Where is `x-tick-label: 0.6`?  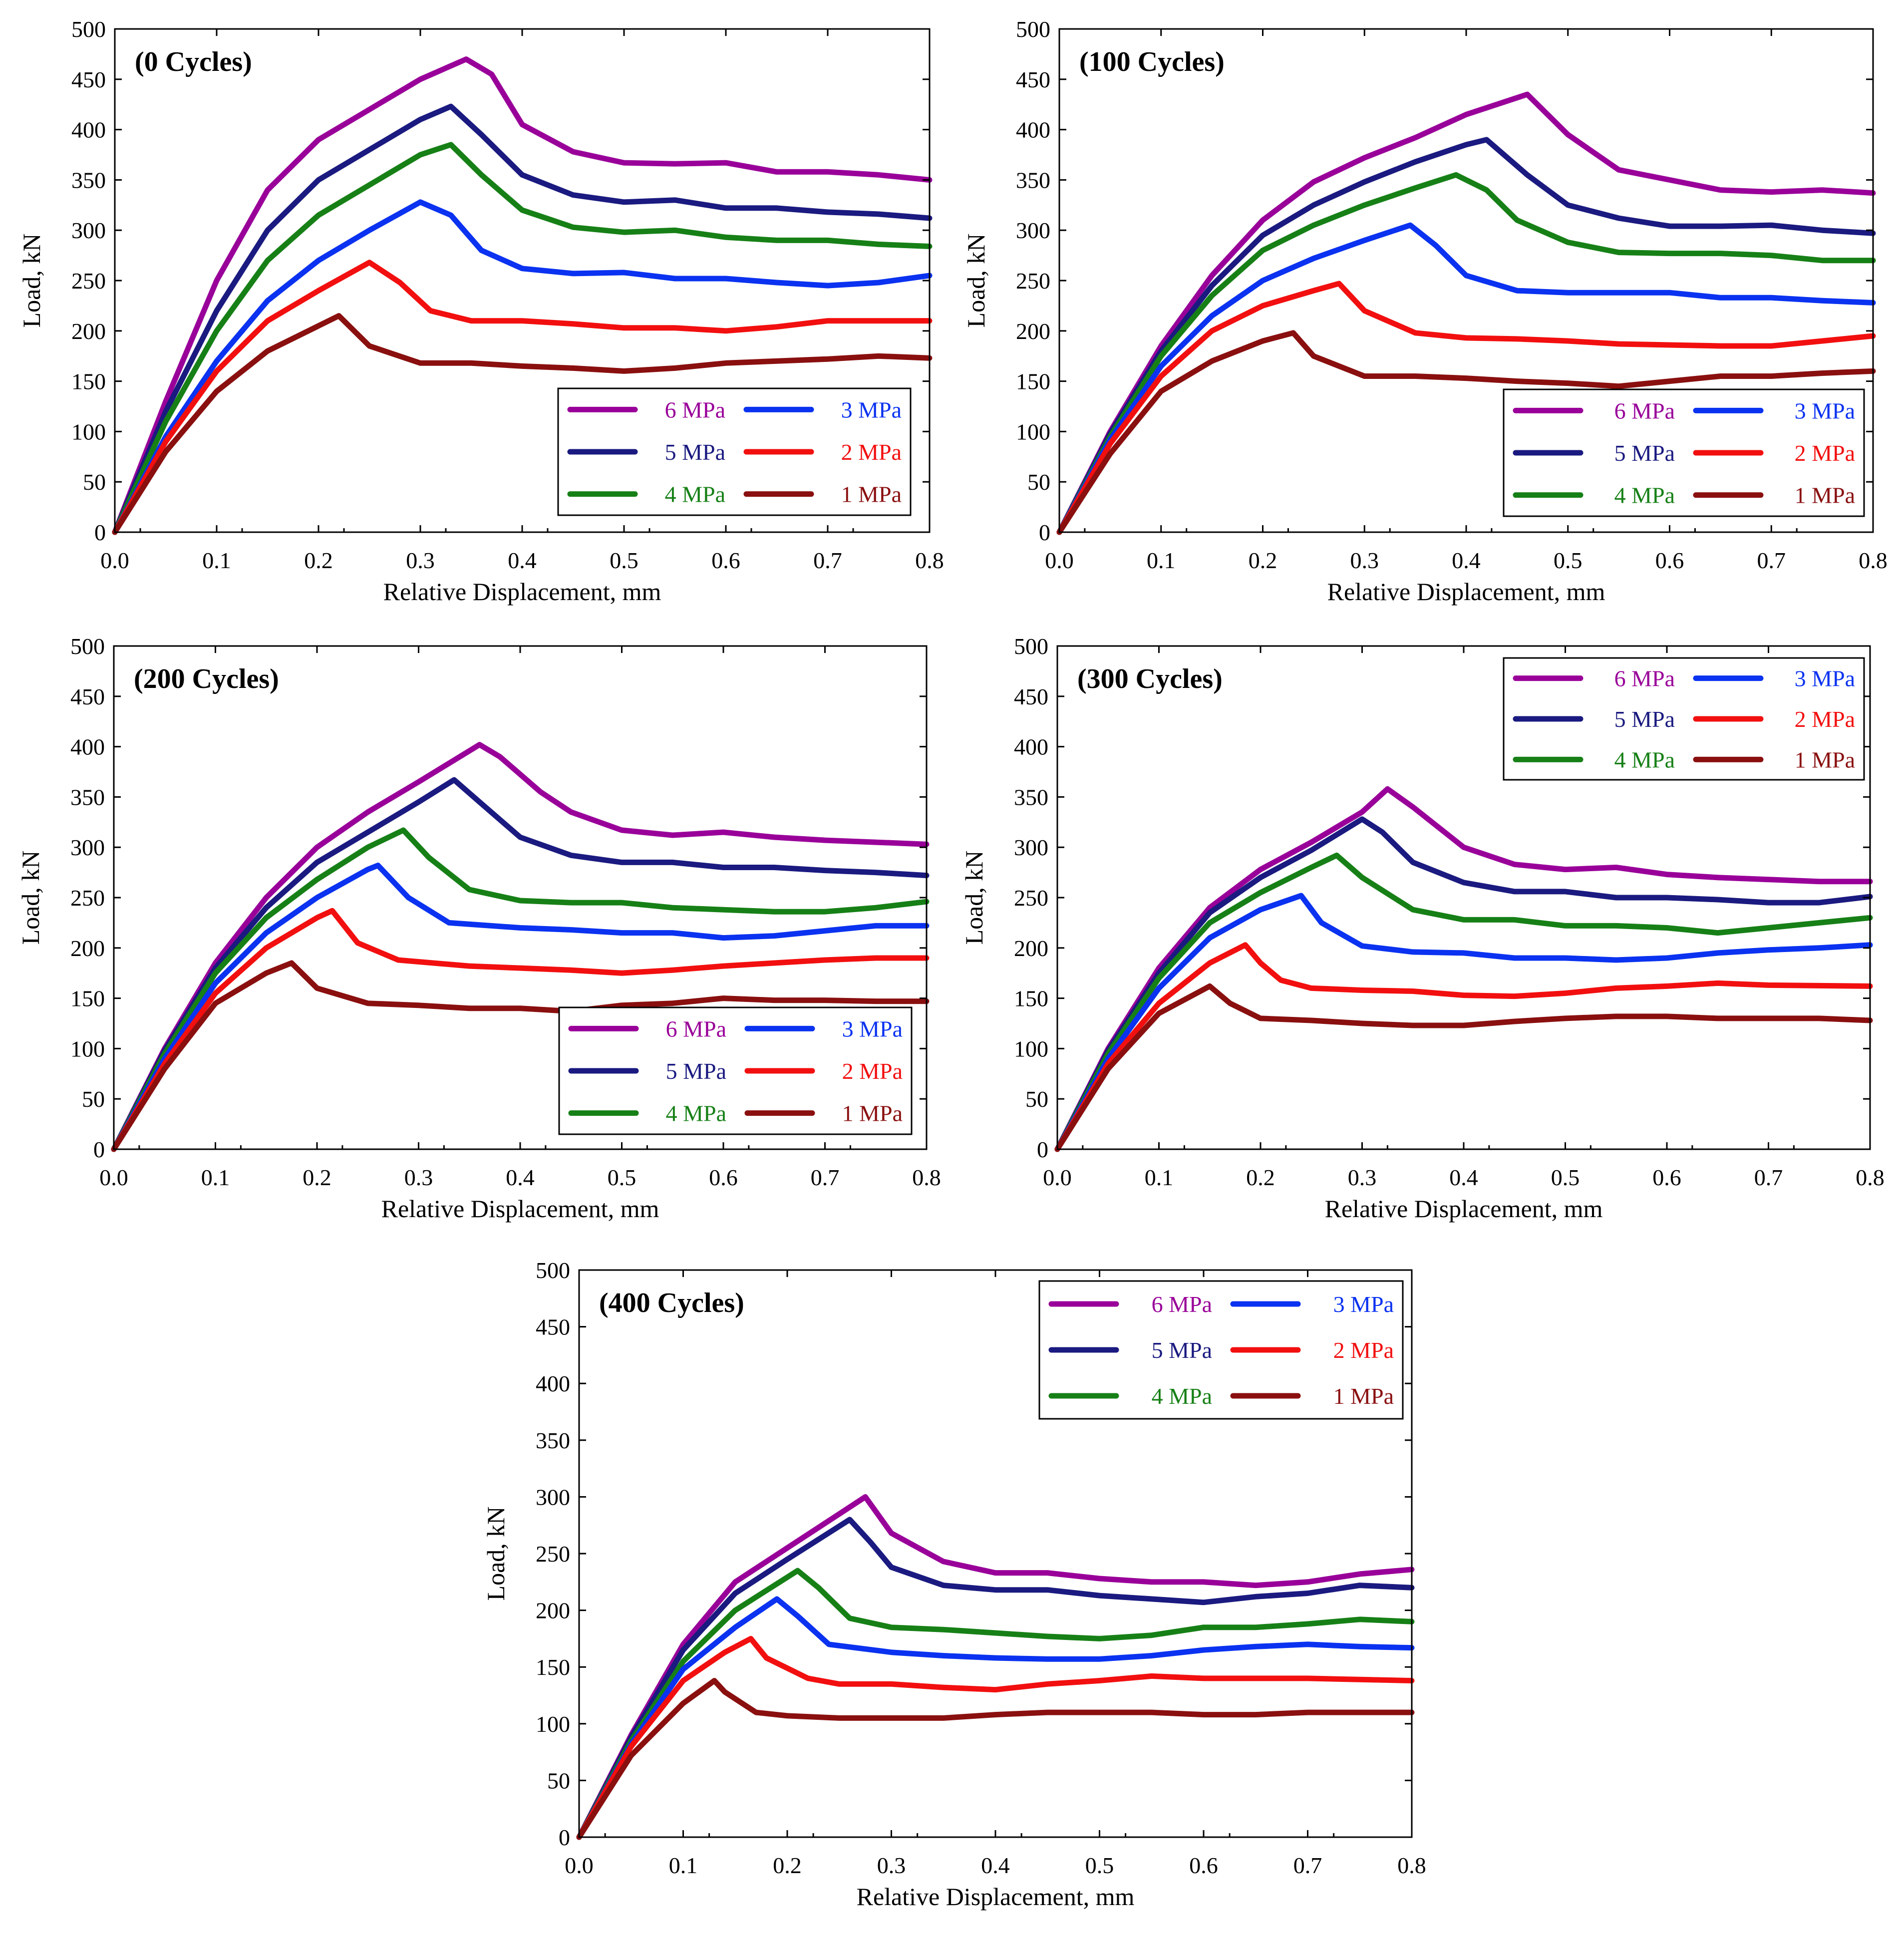
x-tick-label: 0.6 is located at coordinates (1669, 560).